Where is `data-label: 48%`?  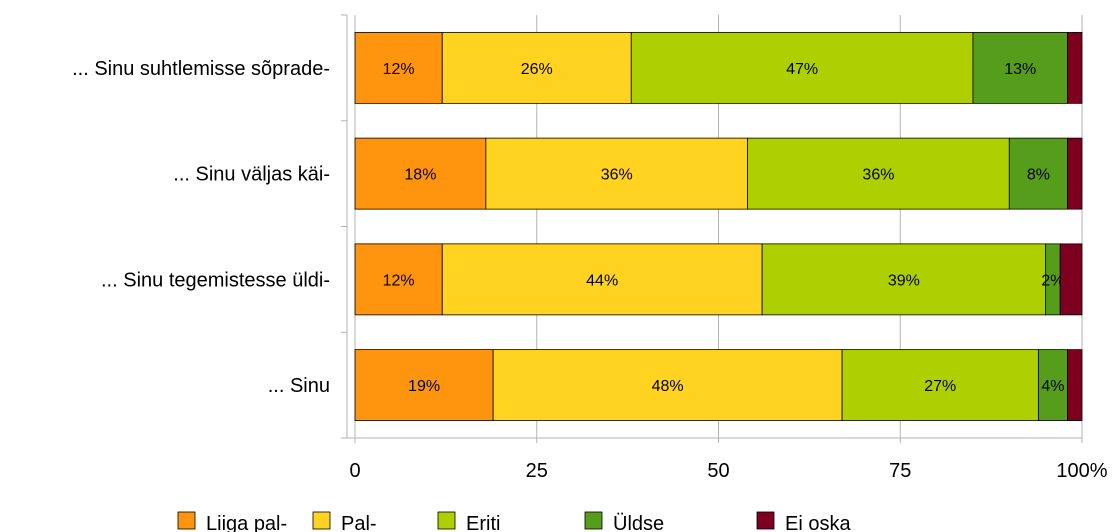
data-label: 48% is located at coordinates (668, 386).